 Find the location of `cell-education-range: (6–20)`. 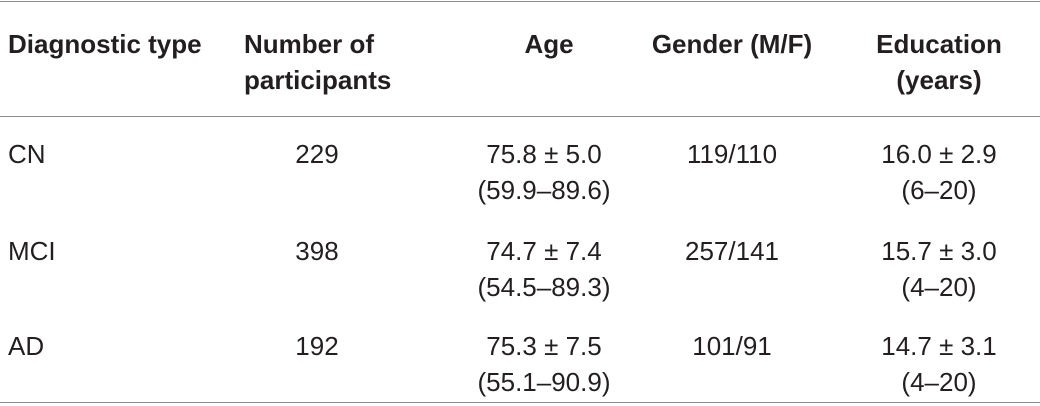

cell-education-range: (6–20) is located at coordinates (939, 190).